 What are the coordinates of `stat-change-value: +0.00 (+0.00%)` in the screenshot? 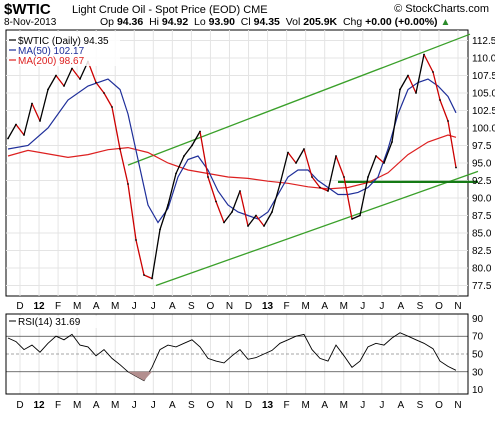 It's located at (401, 22).